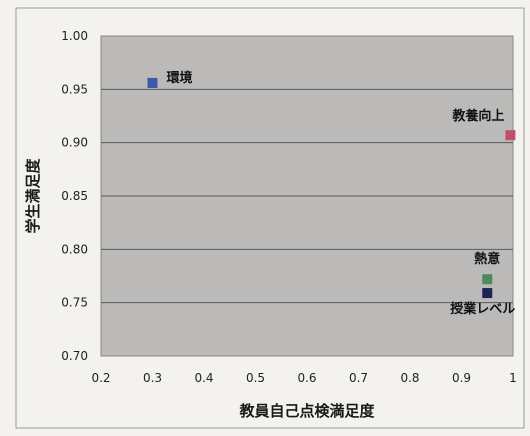 Image resolution: width=530 pixels, height=436 pixels. I want to click on y-tick-label: 0.75, so click(74, 303).